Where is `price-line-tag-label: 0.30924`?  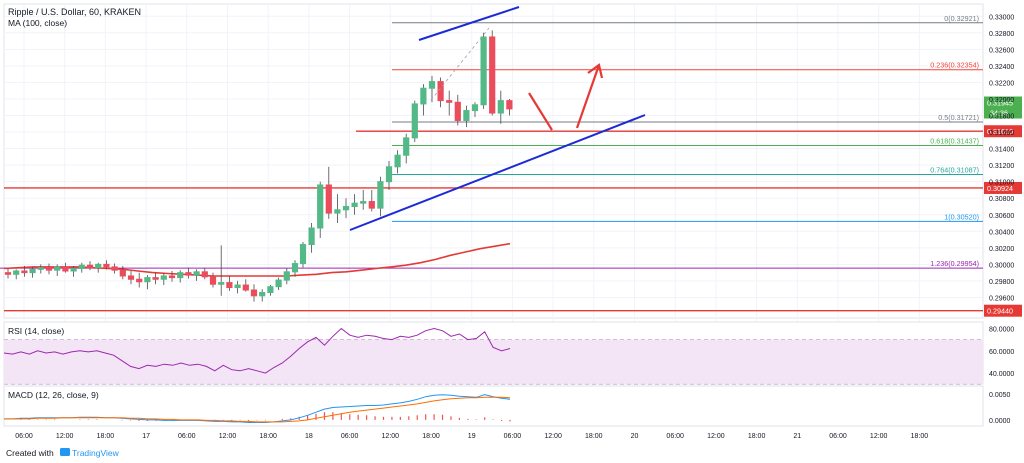 price-line-tag-label: 0.30924 is located at coordinates (1000, 188).